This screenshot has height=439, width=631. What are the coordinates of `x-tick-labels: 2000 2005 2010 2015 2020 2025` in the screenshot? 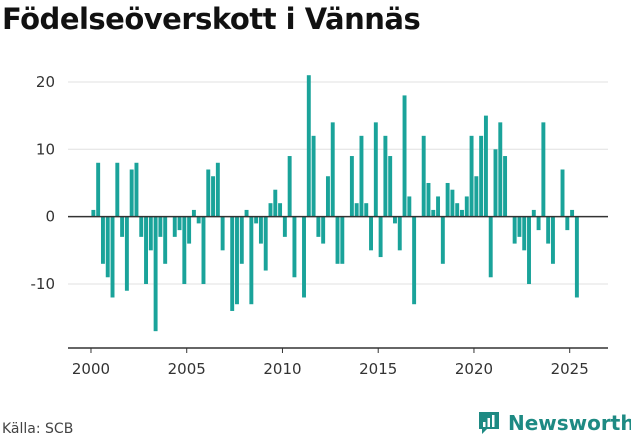 It's located at (330, 369).